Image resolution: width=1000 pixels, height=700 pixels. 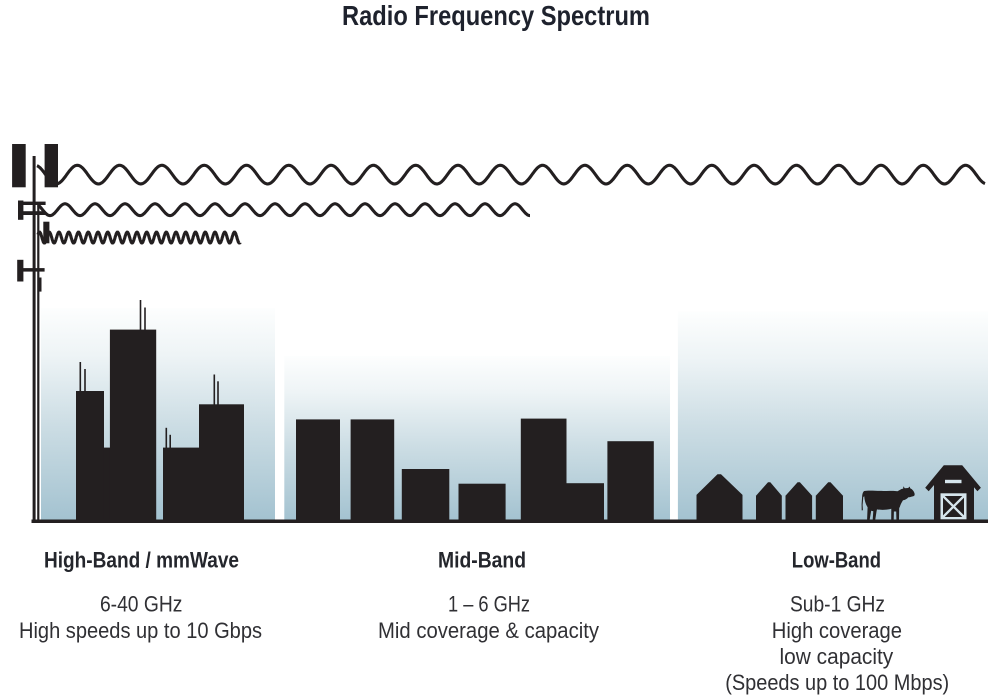 I want to click on svg-text: low capacity, so click(x=837, y=656).